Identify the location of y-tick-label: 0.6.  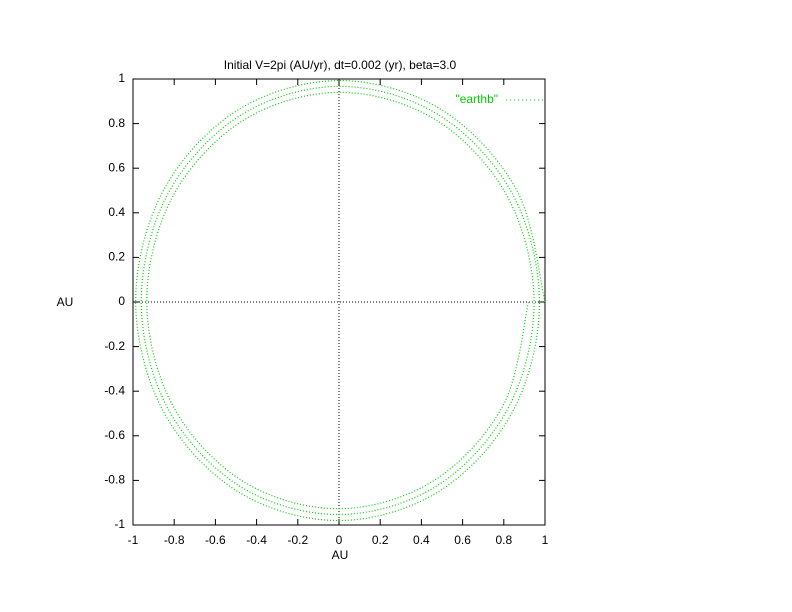
(116, 167).